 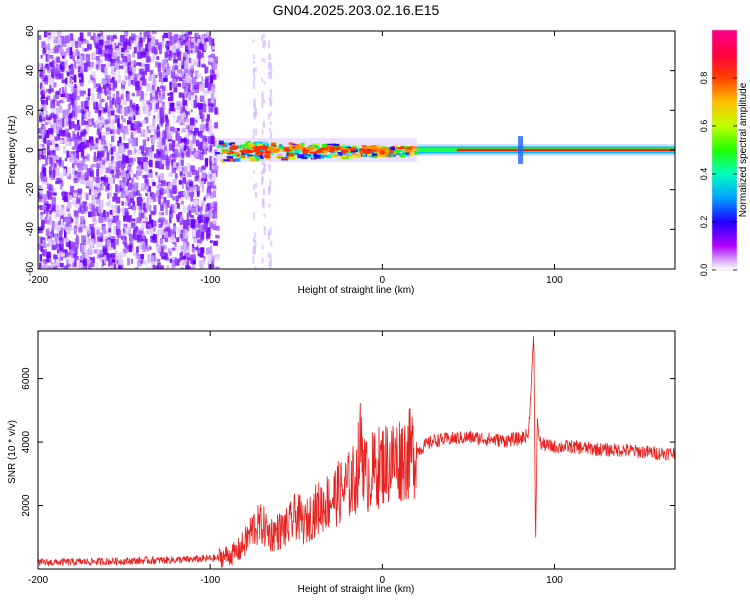 I want to click on snr-x-label: Height of straight line (km), so click(x=356, y=589).